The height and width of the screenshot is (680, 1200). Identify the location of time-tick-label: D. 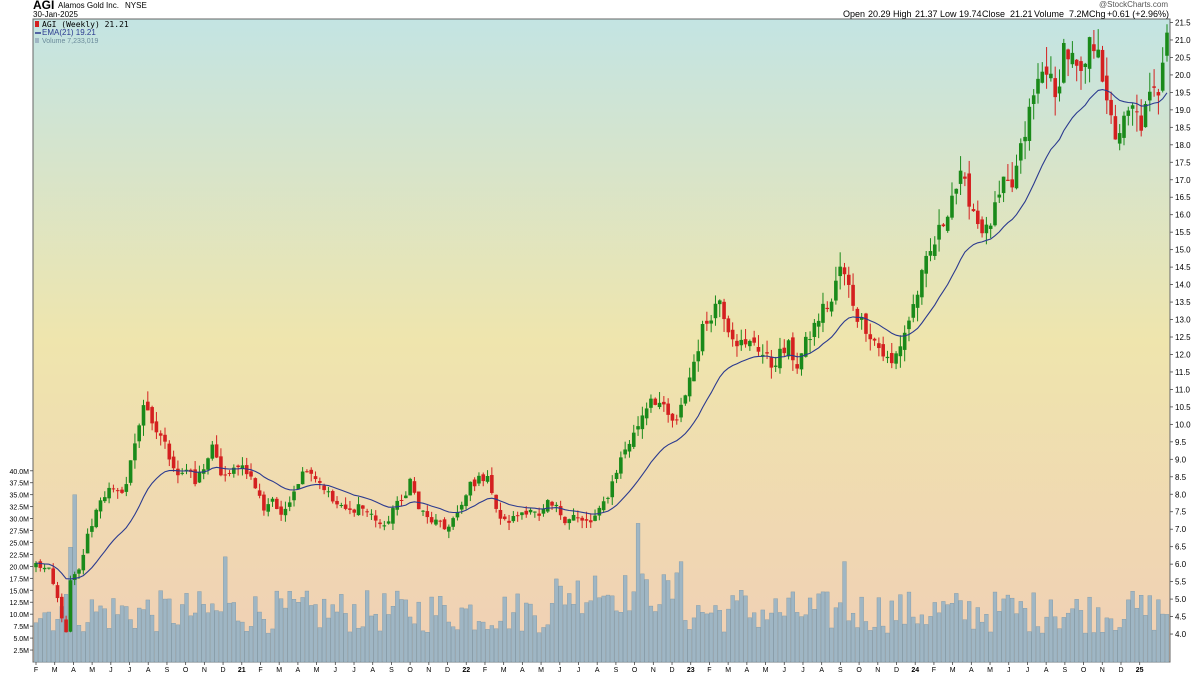
(671, 670).